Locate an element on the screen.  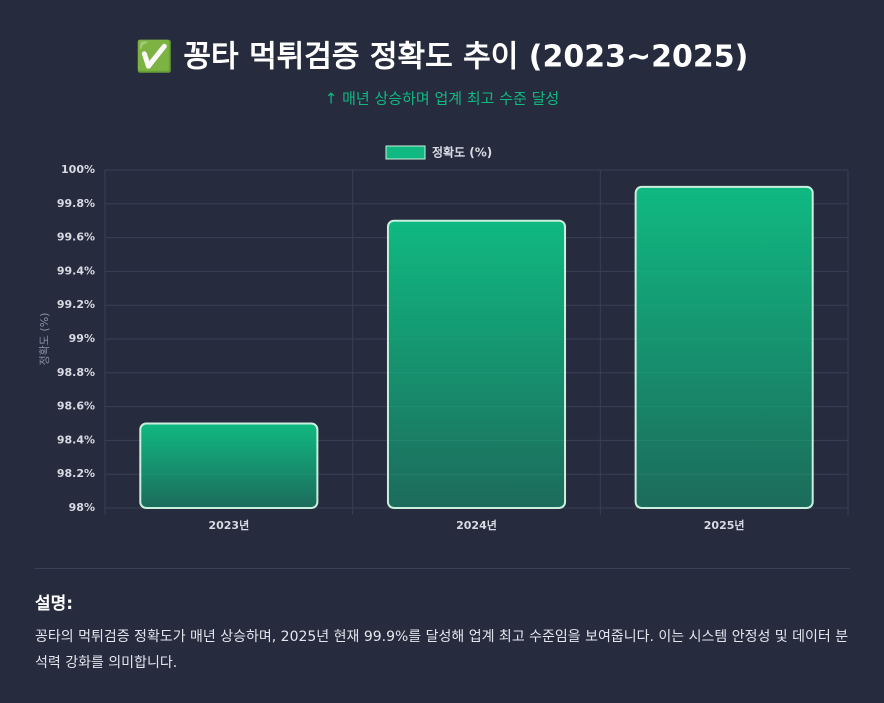
y-tick-label: 98.4% is located at coordinates (76, 439).